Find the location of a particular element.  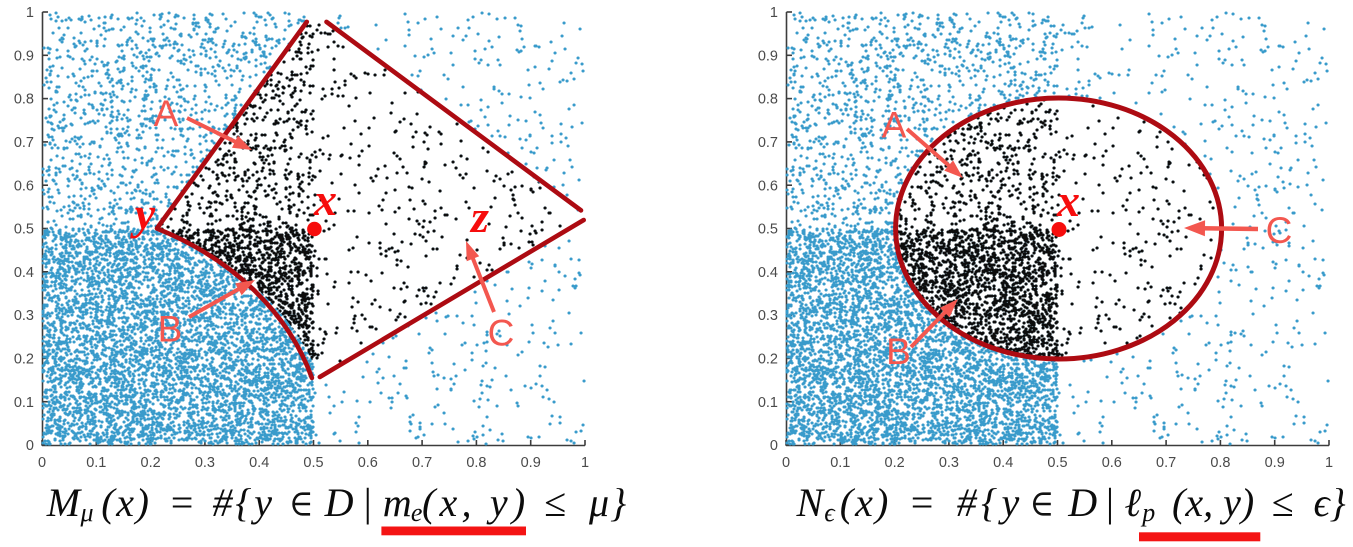

svg-text: z is located at coordinates (479, 216).